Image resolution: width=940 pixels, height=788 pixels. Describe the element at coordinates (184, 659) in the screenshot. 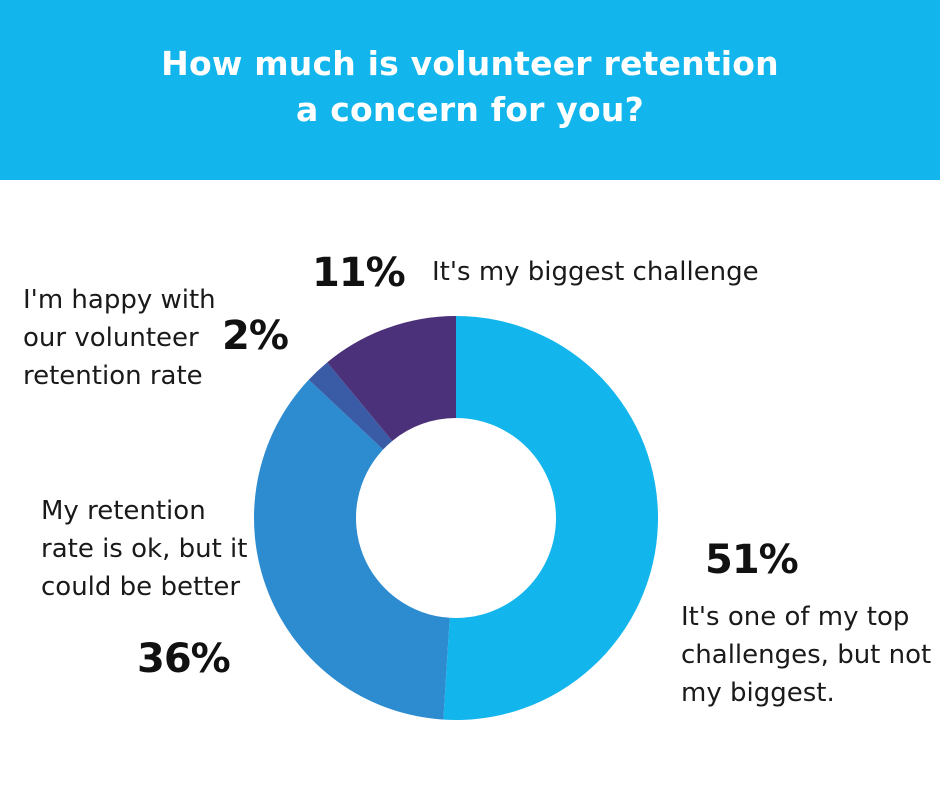

I see `slice-value-label-ok: 36%` at that location.